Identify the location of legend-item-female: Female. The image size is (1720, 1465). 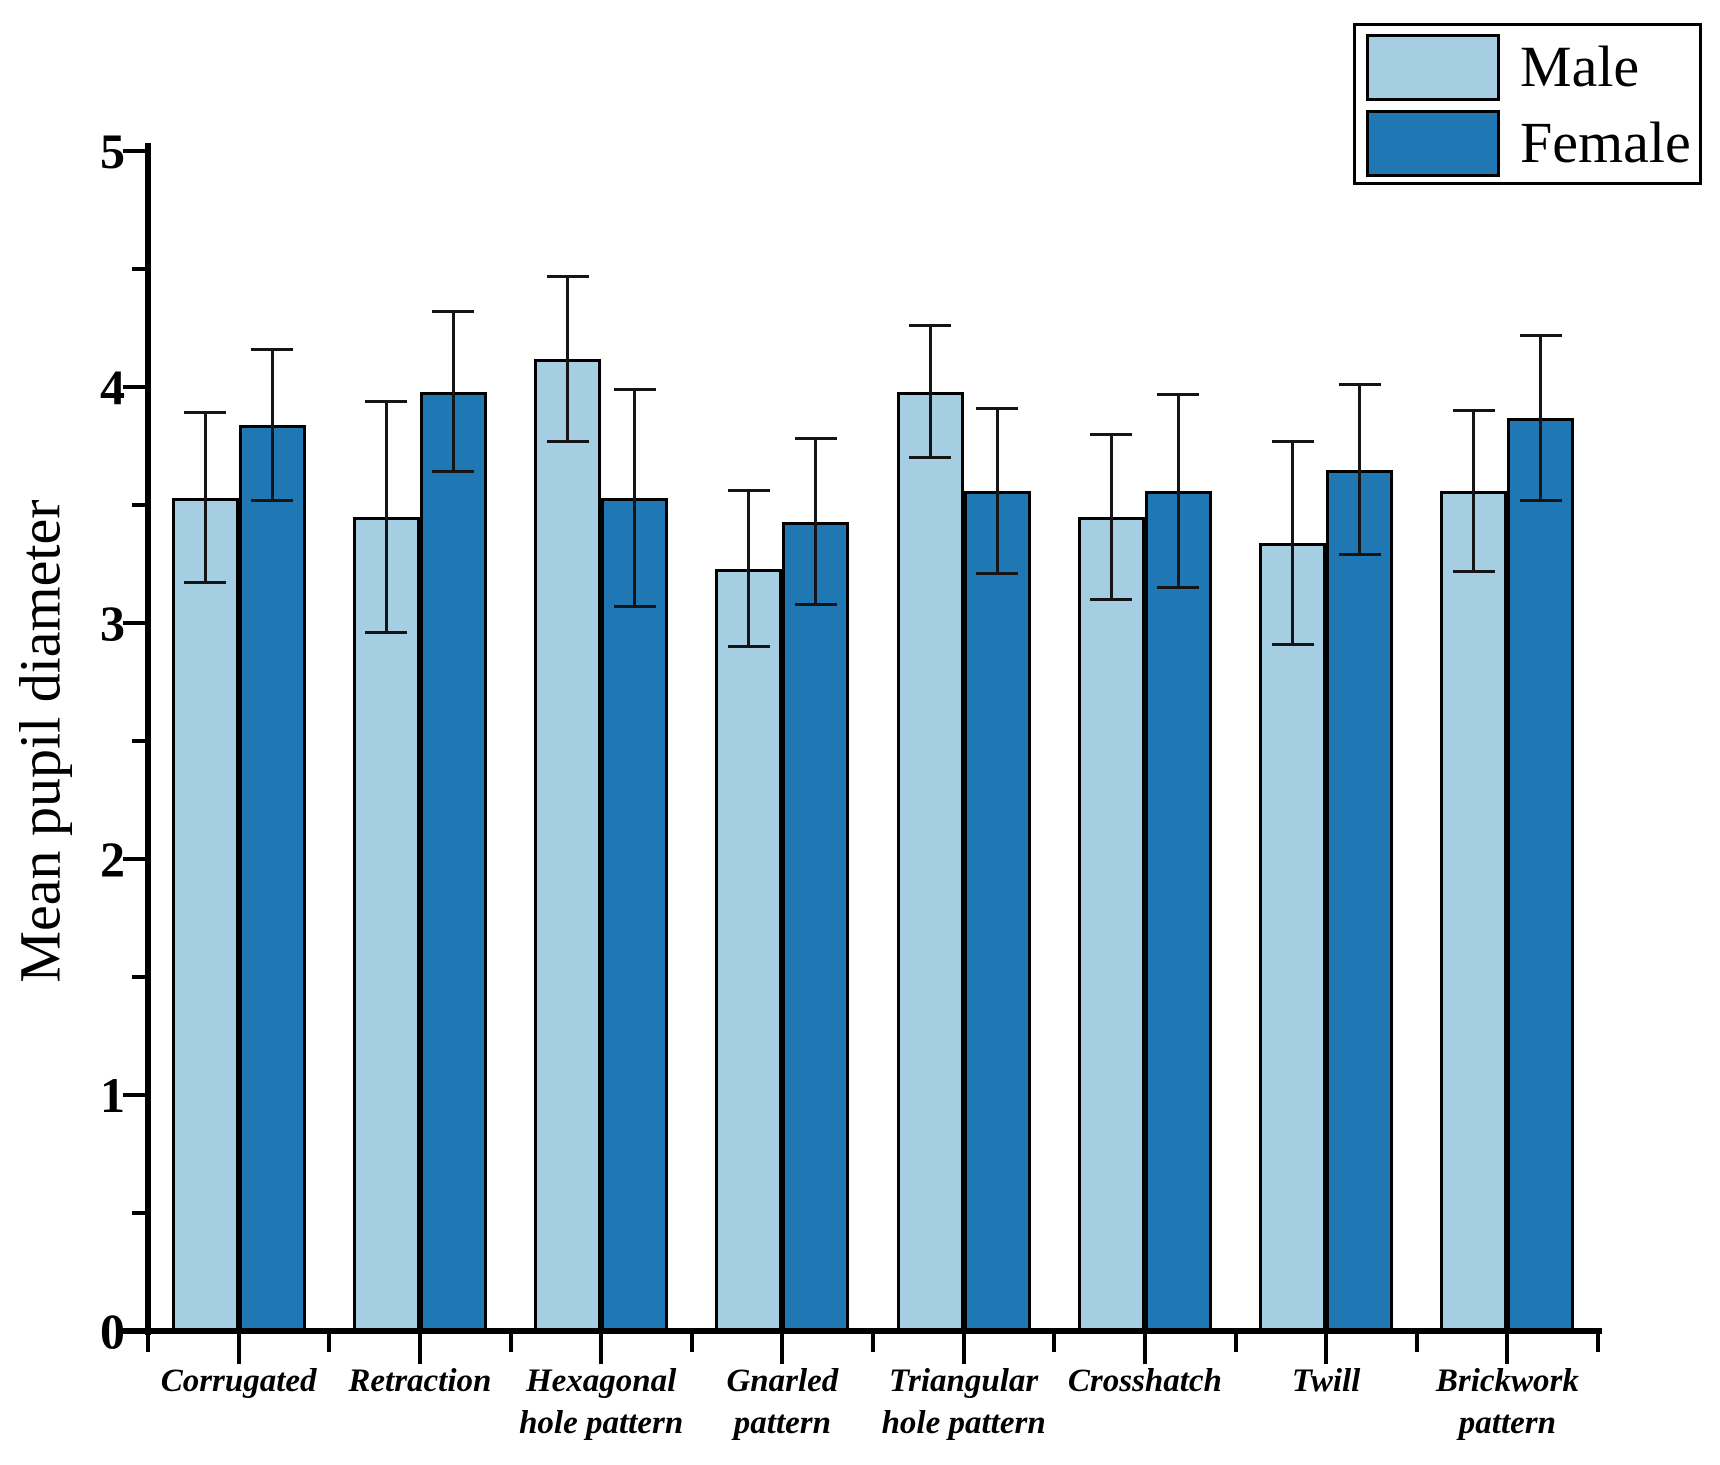
(1528, 143).